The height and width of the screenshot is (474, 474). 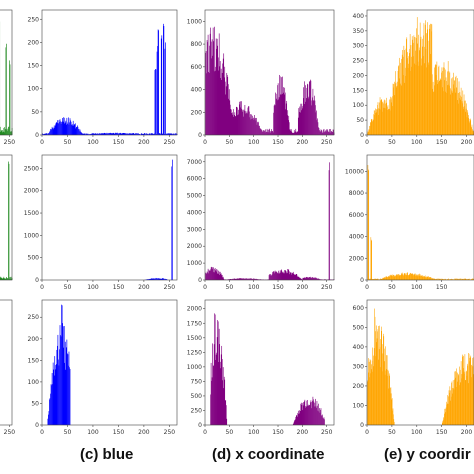 I want to click on x-tick-label: 150, so click(x=119, y=432).